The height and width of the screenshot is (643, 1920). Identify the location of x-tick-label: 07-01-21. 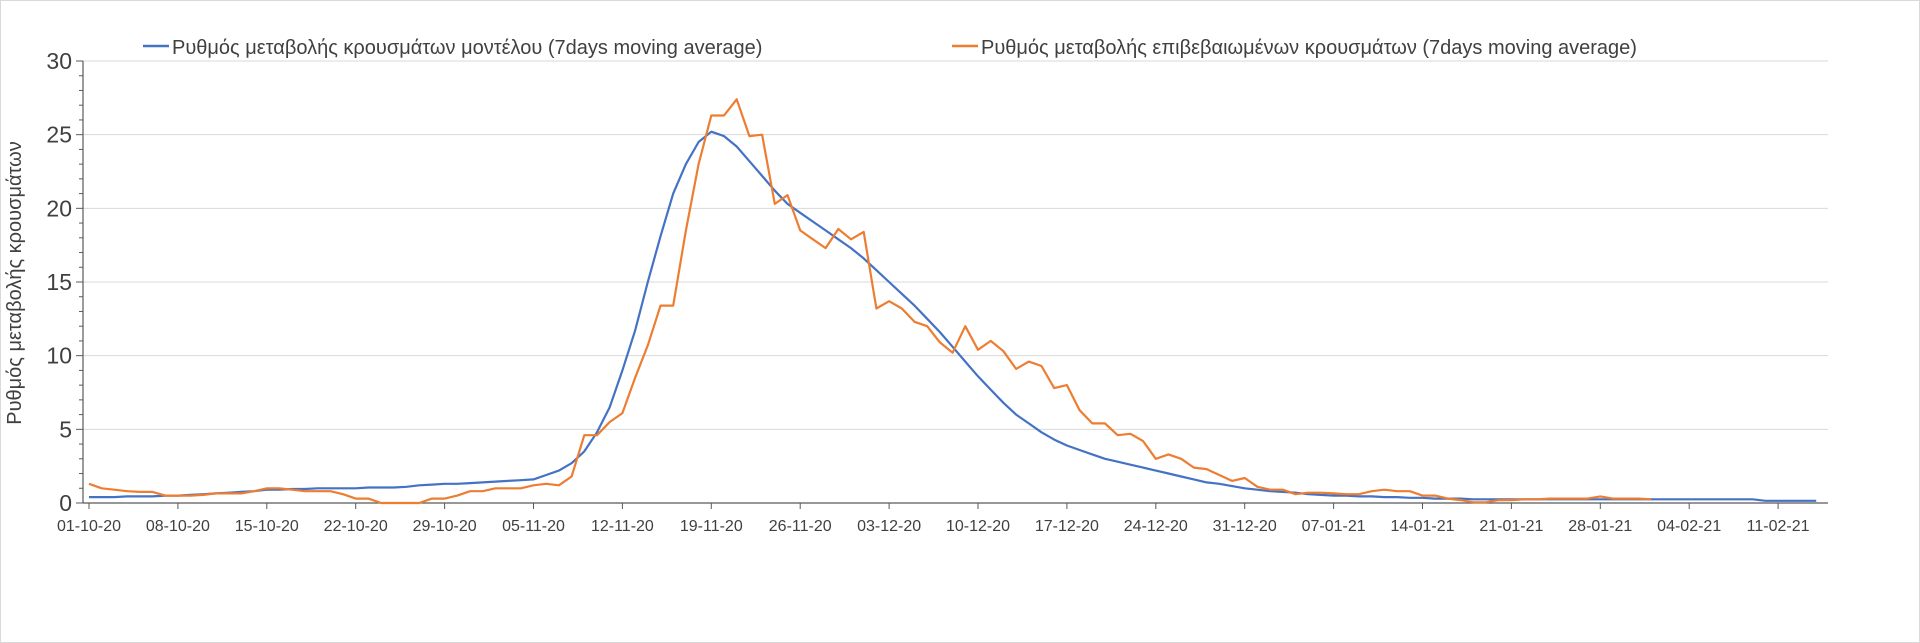
(1334, 526).